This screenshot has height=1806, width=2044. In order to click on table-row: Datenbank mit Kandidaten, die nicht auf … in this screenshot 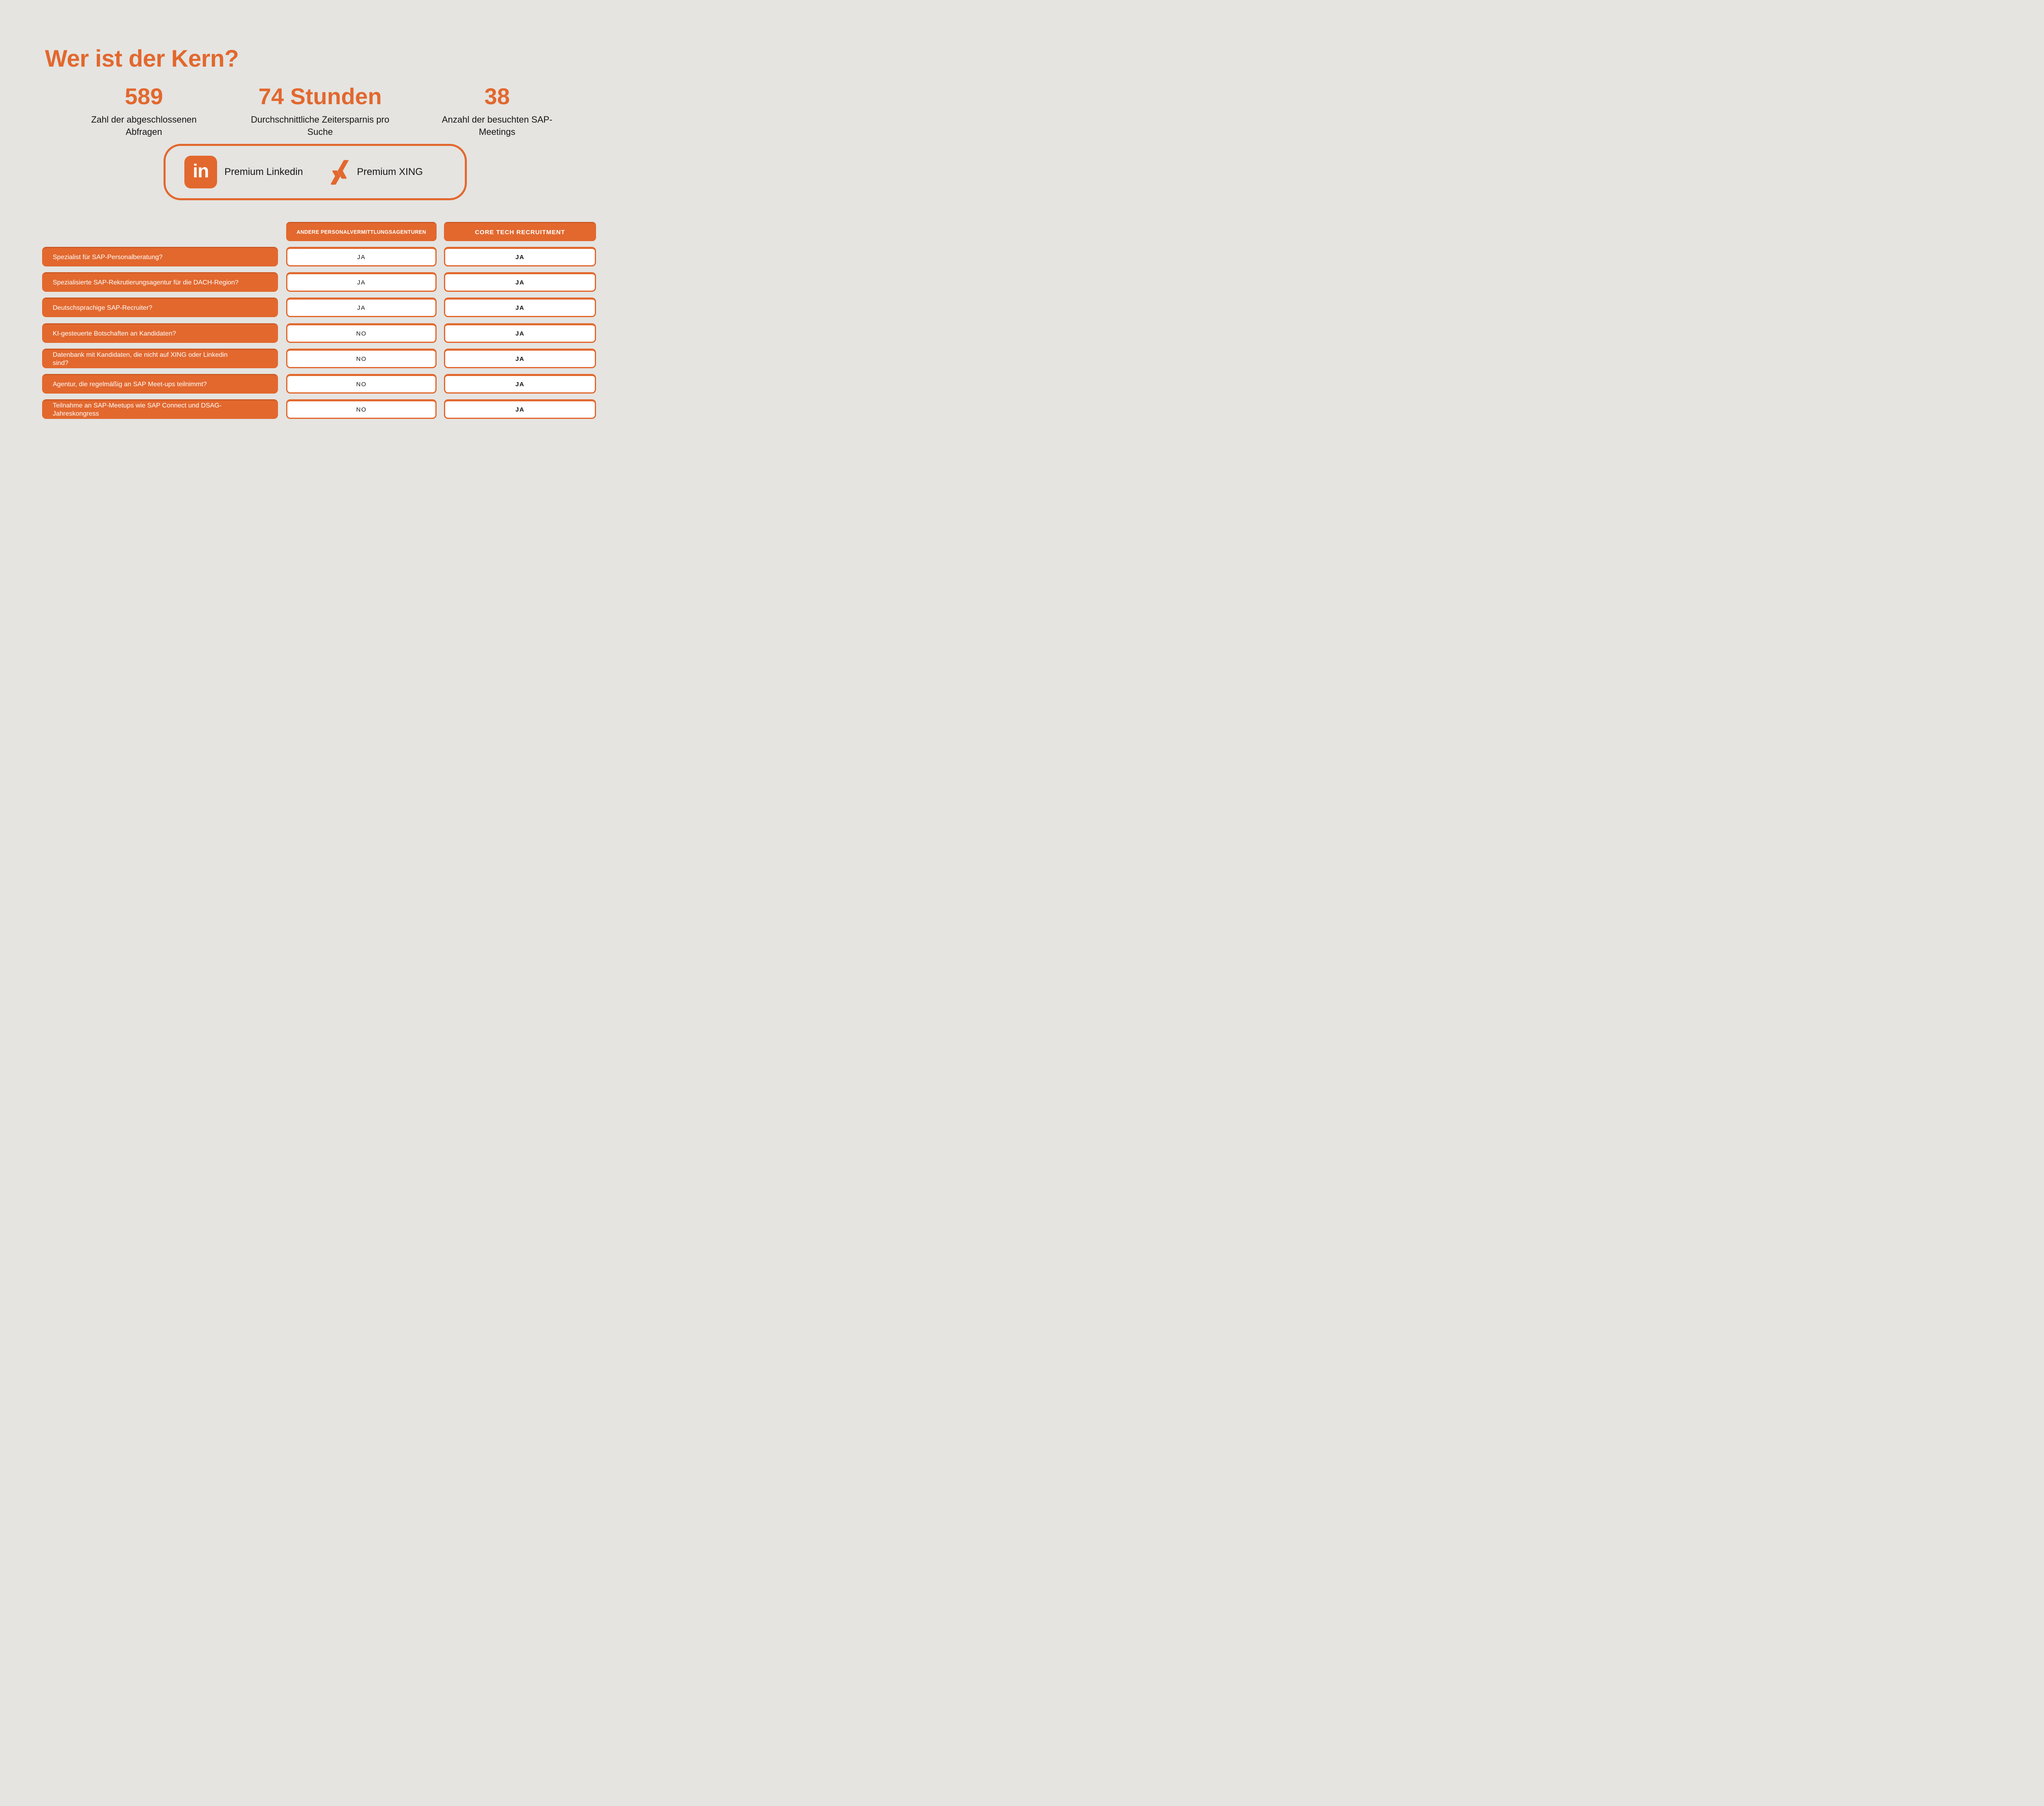, I will do `click(320, 358)`.